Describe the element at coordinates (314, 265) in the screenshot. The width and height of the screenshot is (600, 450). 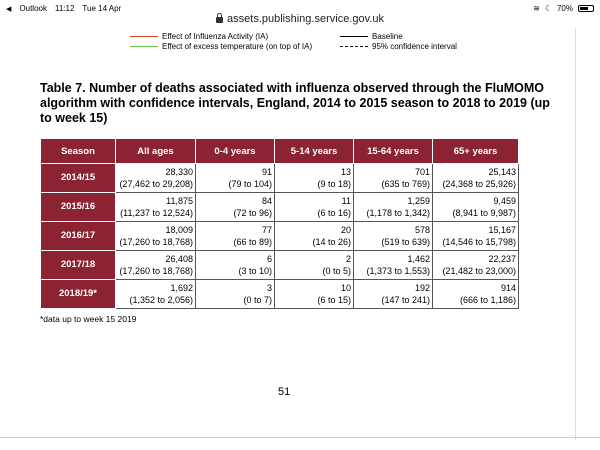
I see `data-cell: 2 (0 to 5)` at that location.